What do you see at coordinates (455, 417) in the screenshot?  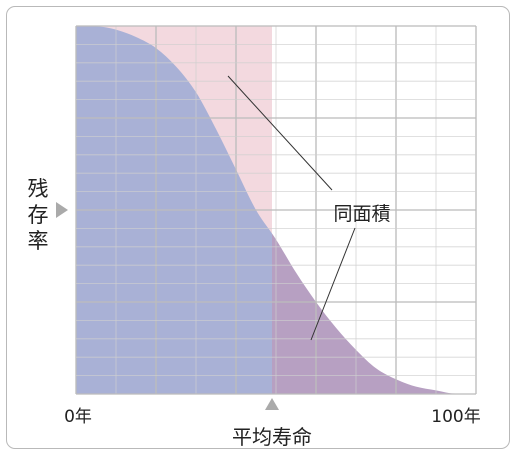 I see `x-tick-label-end: 100年` at bounding box center [455, 417].